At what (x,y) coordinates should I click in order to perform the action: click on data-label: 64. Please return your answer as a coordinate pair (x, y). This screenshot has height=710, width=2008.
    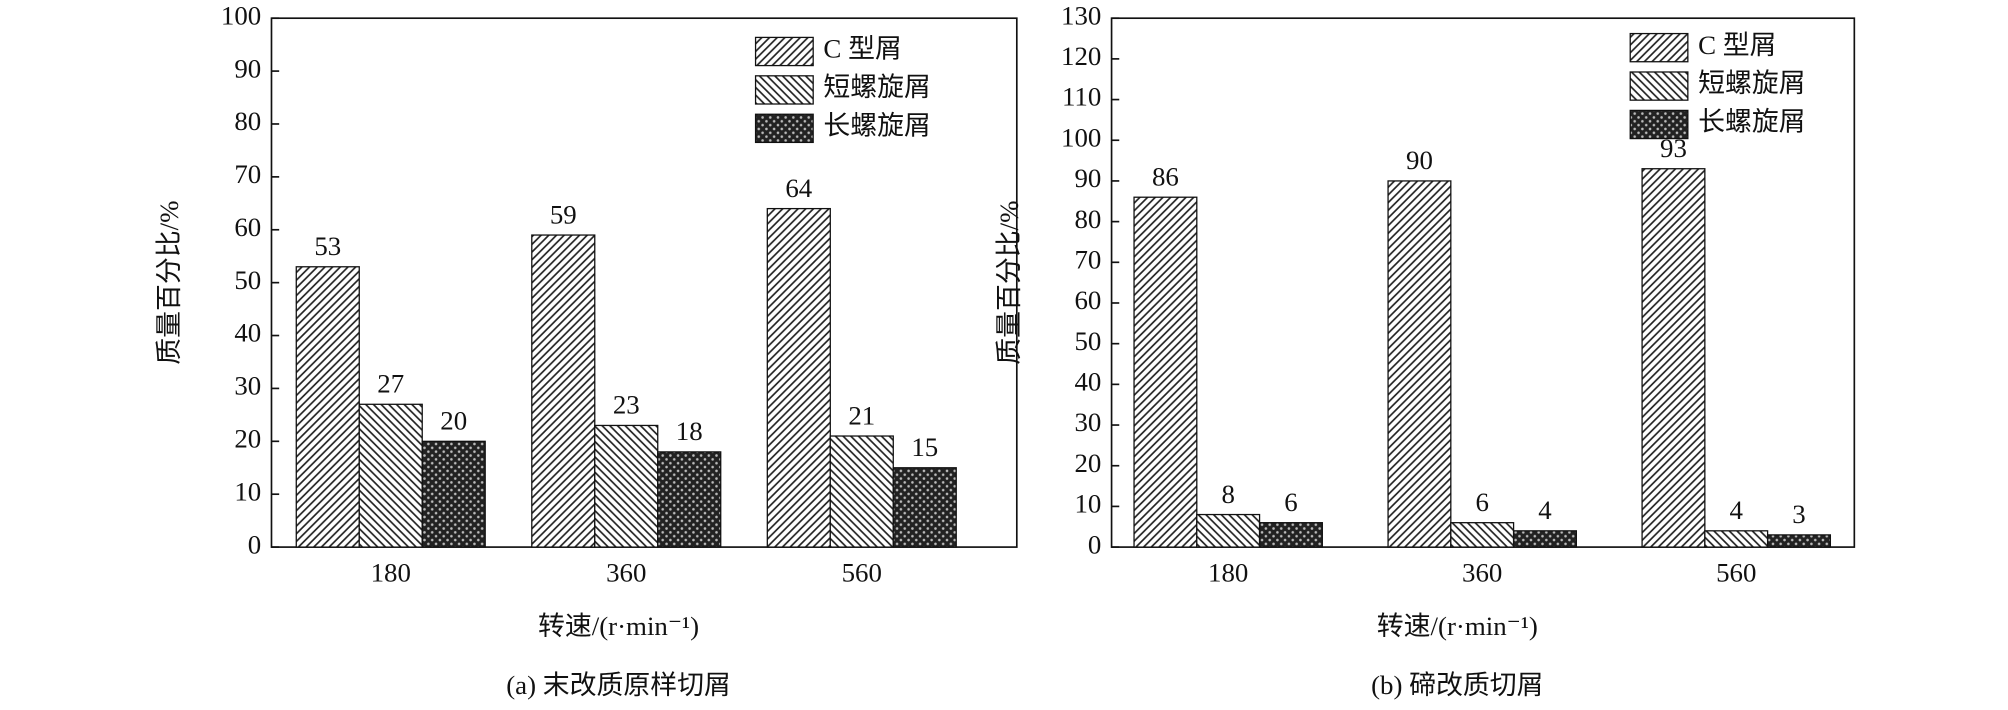
    Looking at the image, I should click on (798, 188).